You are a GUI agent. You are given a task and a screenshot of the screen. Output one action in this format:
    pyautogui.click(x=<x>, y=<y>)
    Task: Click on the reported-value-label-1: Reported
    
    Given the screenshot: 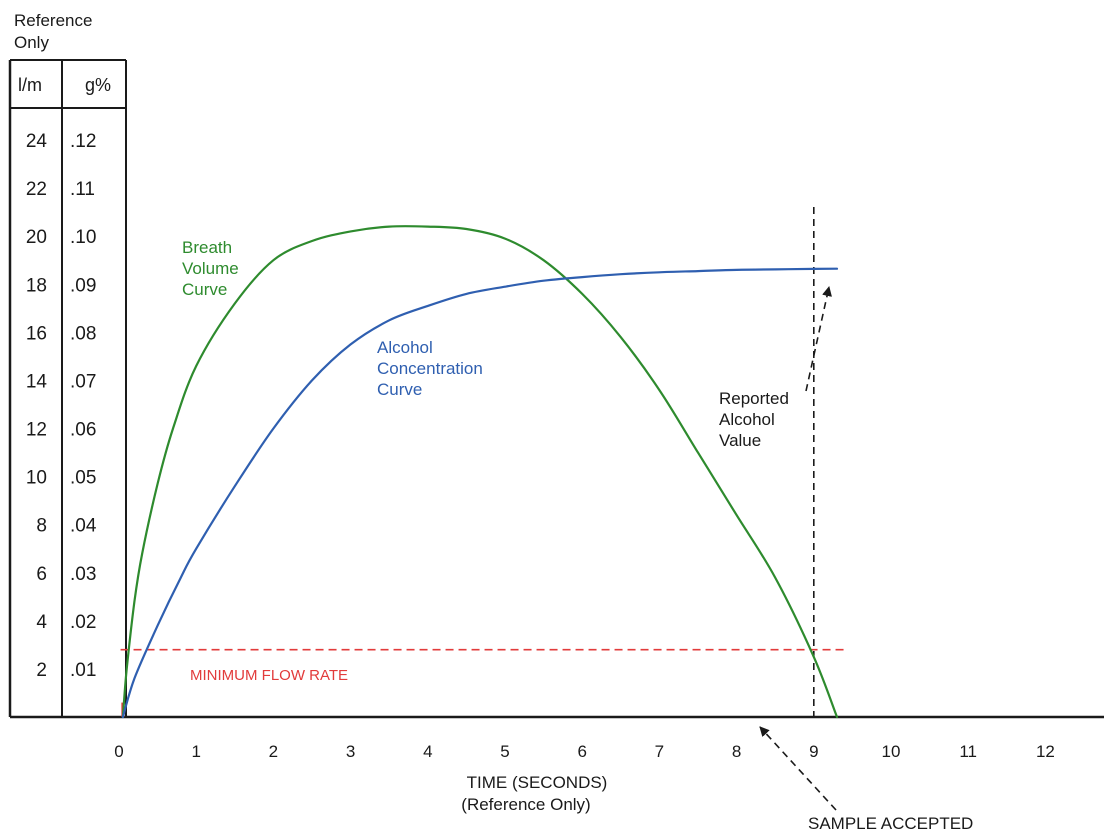 What is the action you would take?
    pyautogui.click(x=754, y=398)
    